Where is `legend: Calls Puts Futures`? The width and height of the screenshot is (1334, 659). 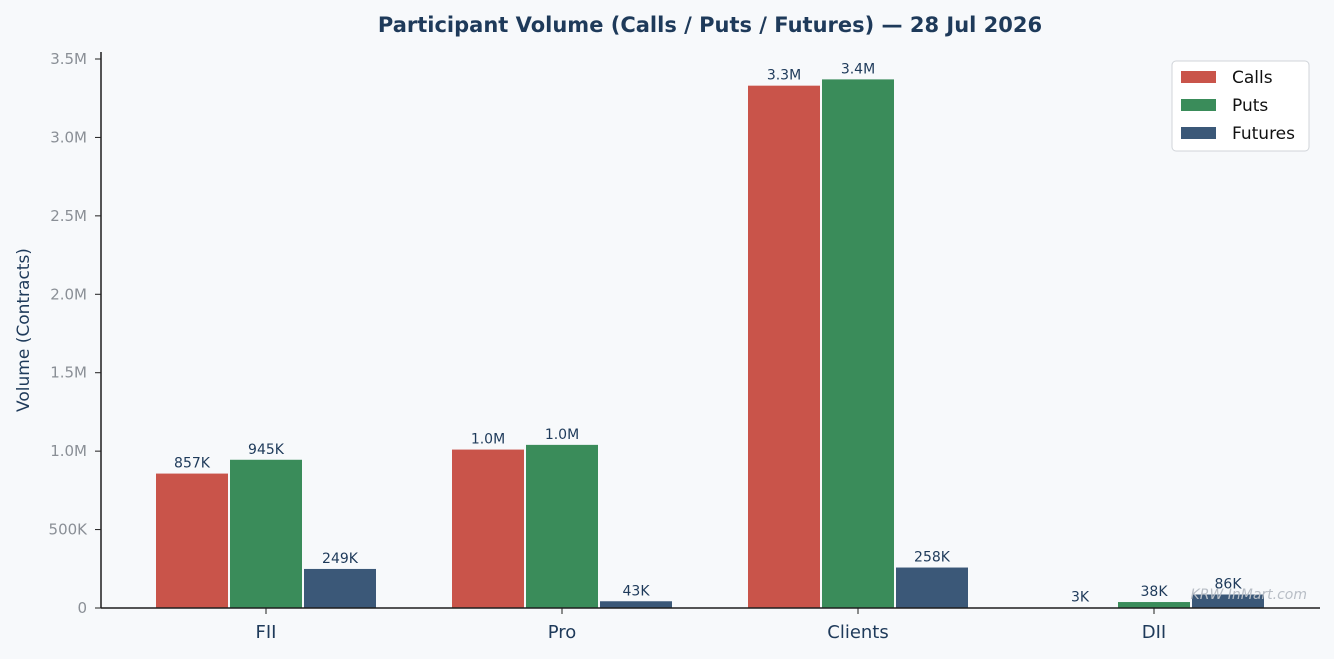 legend: Calls Puts Futures is located at coordinates (1240, 106).